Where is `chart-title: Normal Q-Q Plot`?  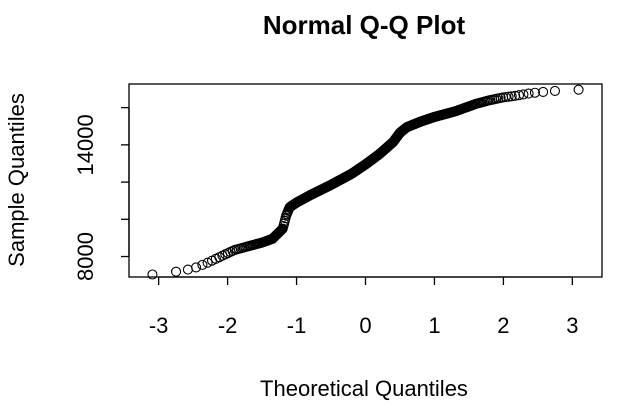
chart-title: Normal Q-Q Plot is located at coordinates (364, 25).